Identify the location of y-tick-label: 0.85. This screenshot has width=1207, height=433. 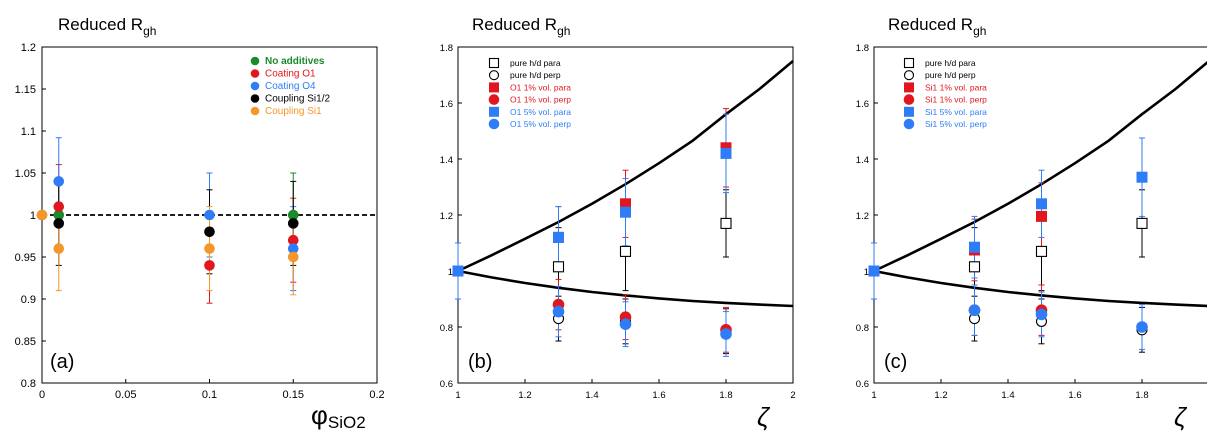
(25, 342).